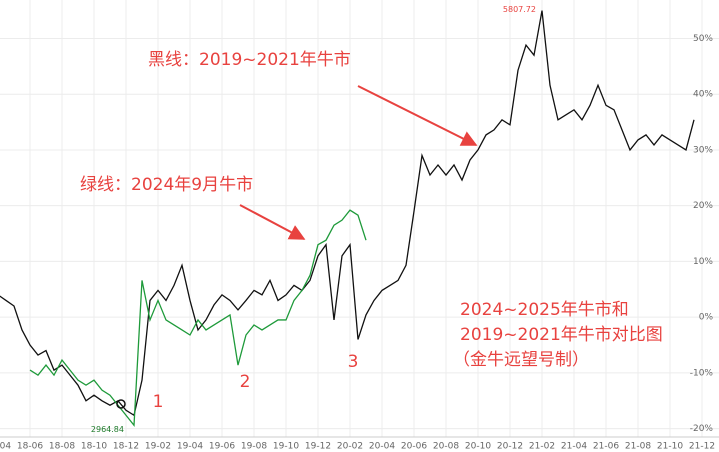 This screenshot has width=719, height=452. What do you see at coordinates (30, 447) in the screenshot?
I see `x-tick-label: 18-06` at bounding box center [30, 447].